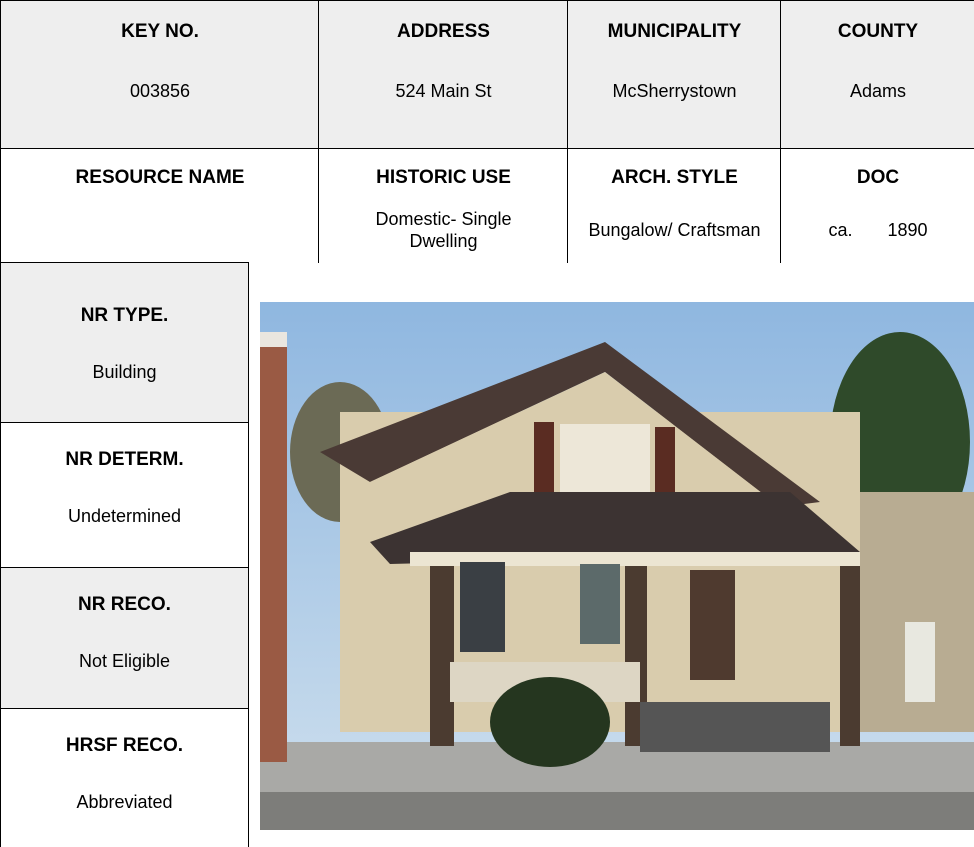 The image size is (974, 847). Describe the element at coordinates (443, 205) in the screenshot. I see `field-cell: HISTORIC USE Domestic- Single Dwelling` at that location.